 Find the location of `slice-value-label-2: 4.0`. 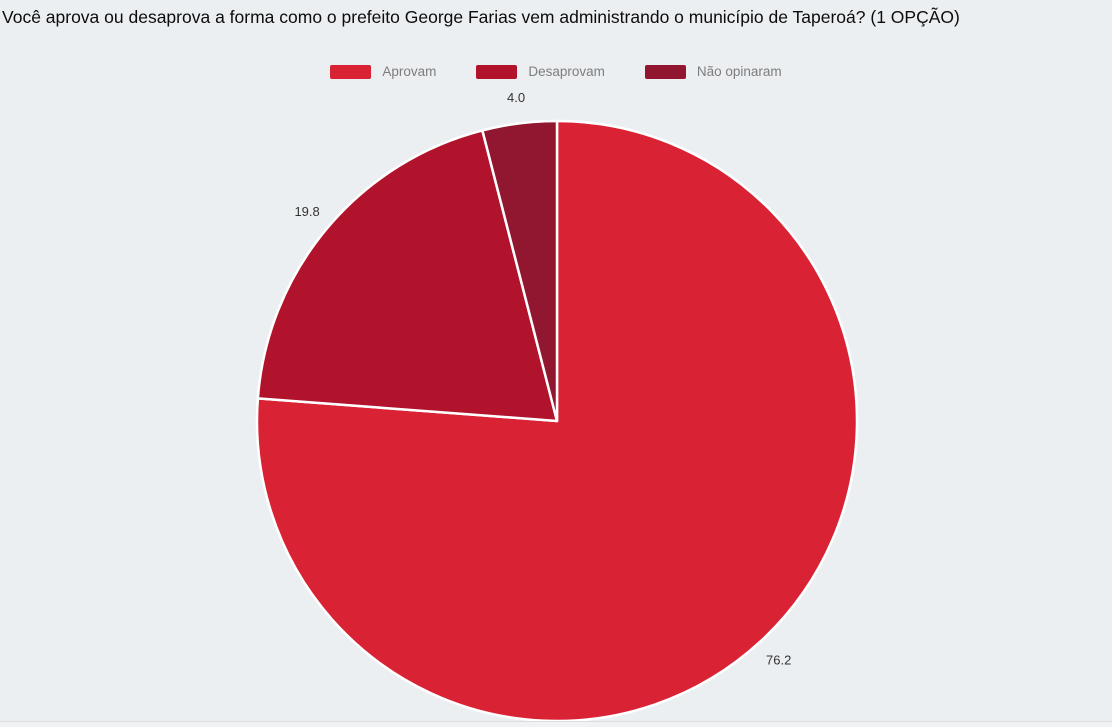

slice-value-label-2: 4.0 is located at coordinates (516, 97).